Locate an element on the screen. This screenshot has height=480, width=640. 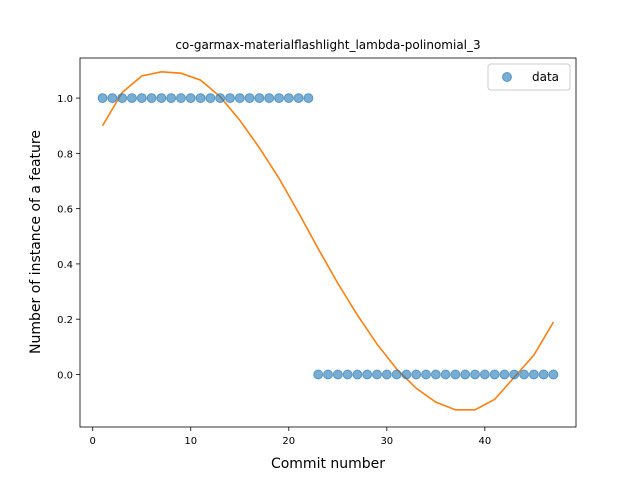
x-tick-label: 10 is located at coordinates (190, 441).